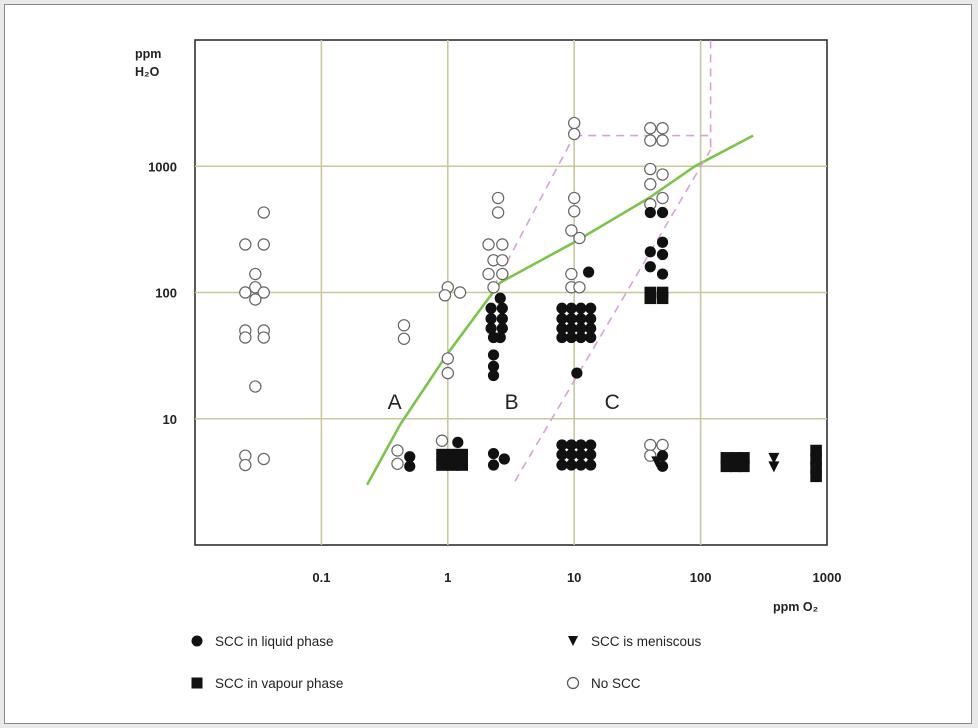  What do you see at coordinates (274, 641) in the screenshot?
I see `legend-liquid-label: SCC in liquid phase` at bounding box center [274, 641].